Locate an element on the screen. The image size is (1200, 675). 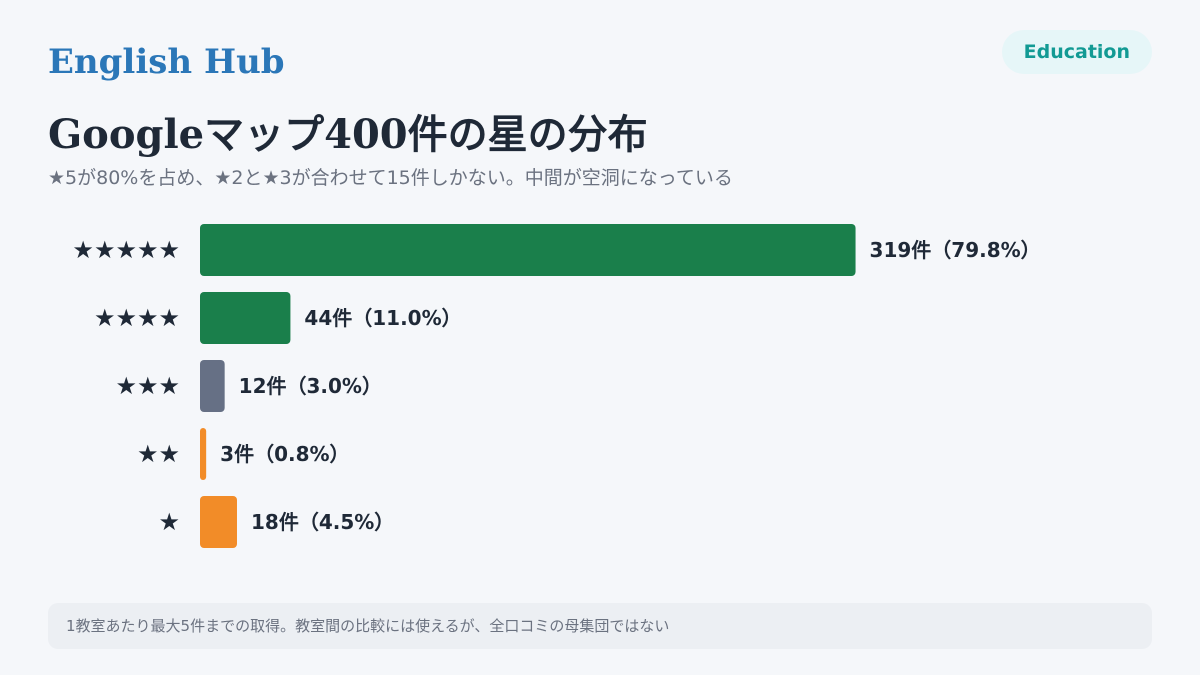
bar-1-star is located at coordinates (218, 522).